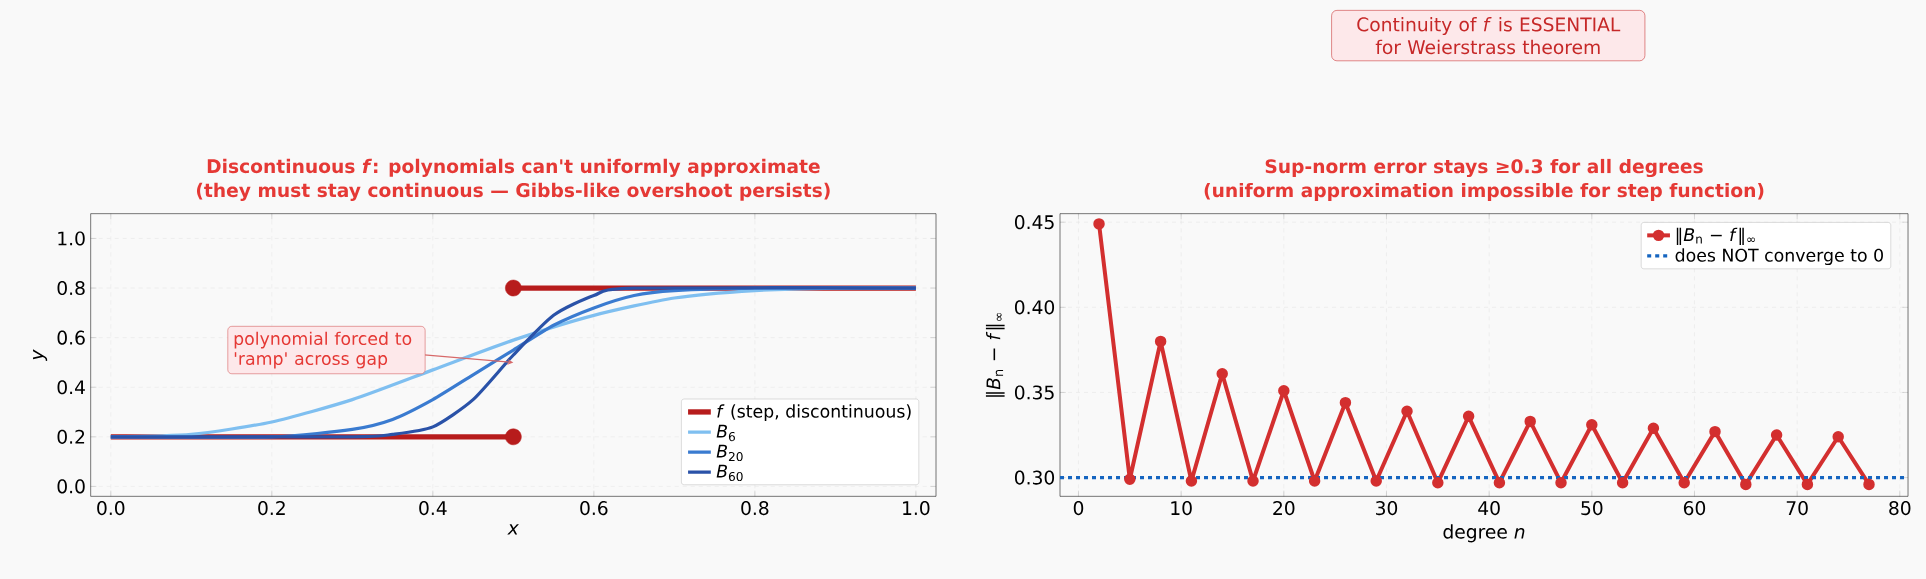 This screenshot has height=579, width=1926. I want to click on x-tick-label: 50, so click(1592, 508).